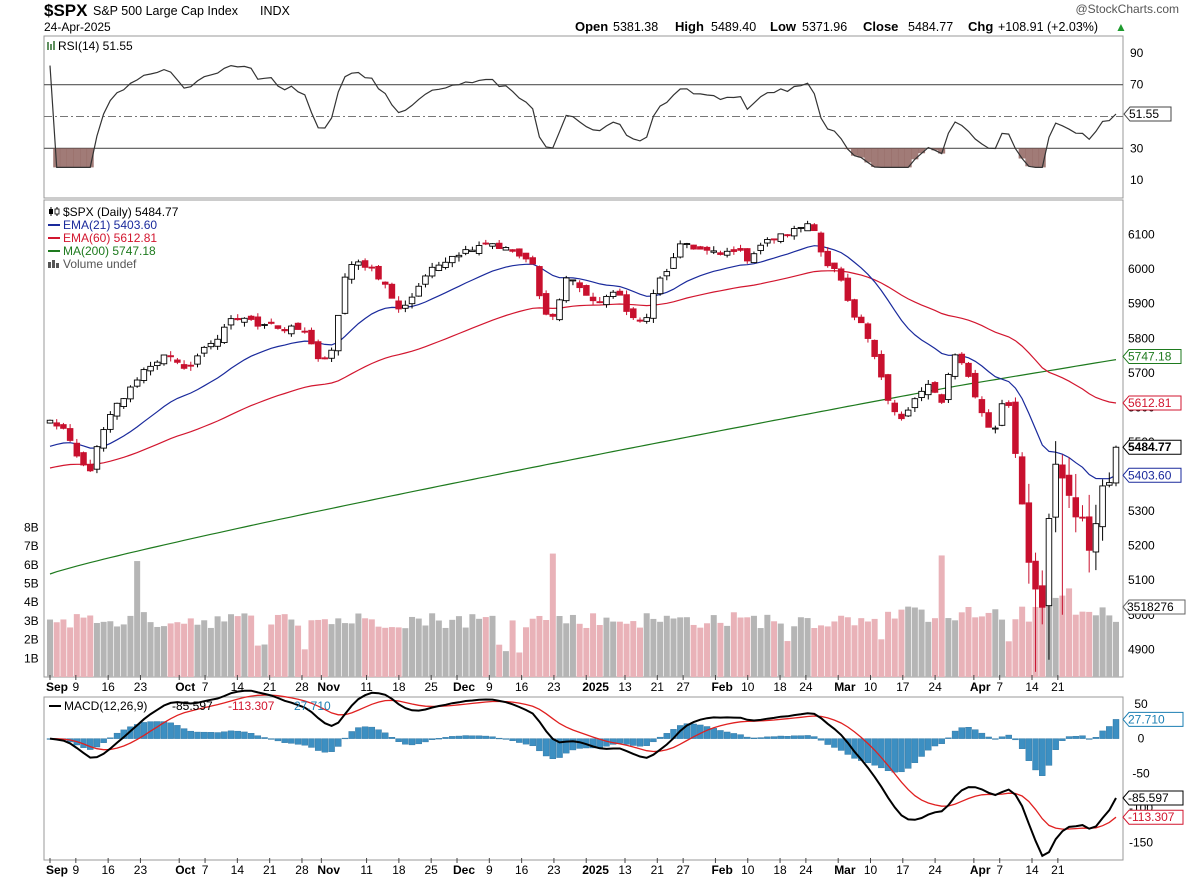 Image resolution: width=1190 pixels, height=881 pixels. I want to click on symbol: $SPX, so click(66, 10).